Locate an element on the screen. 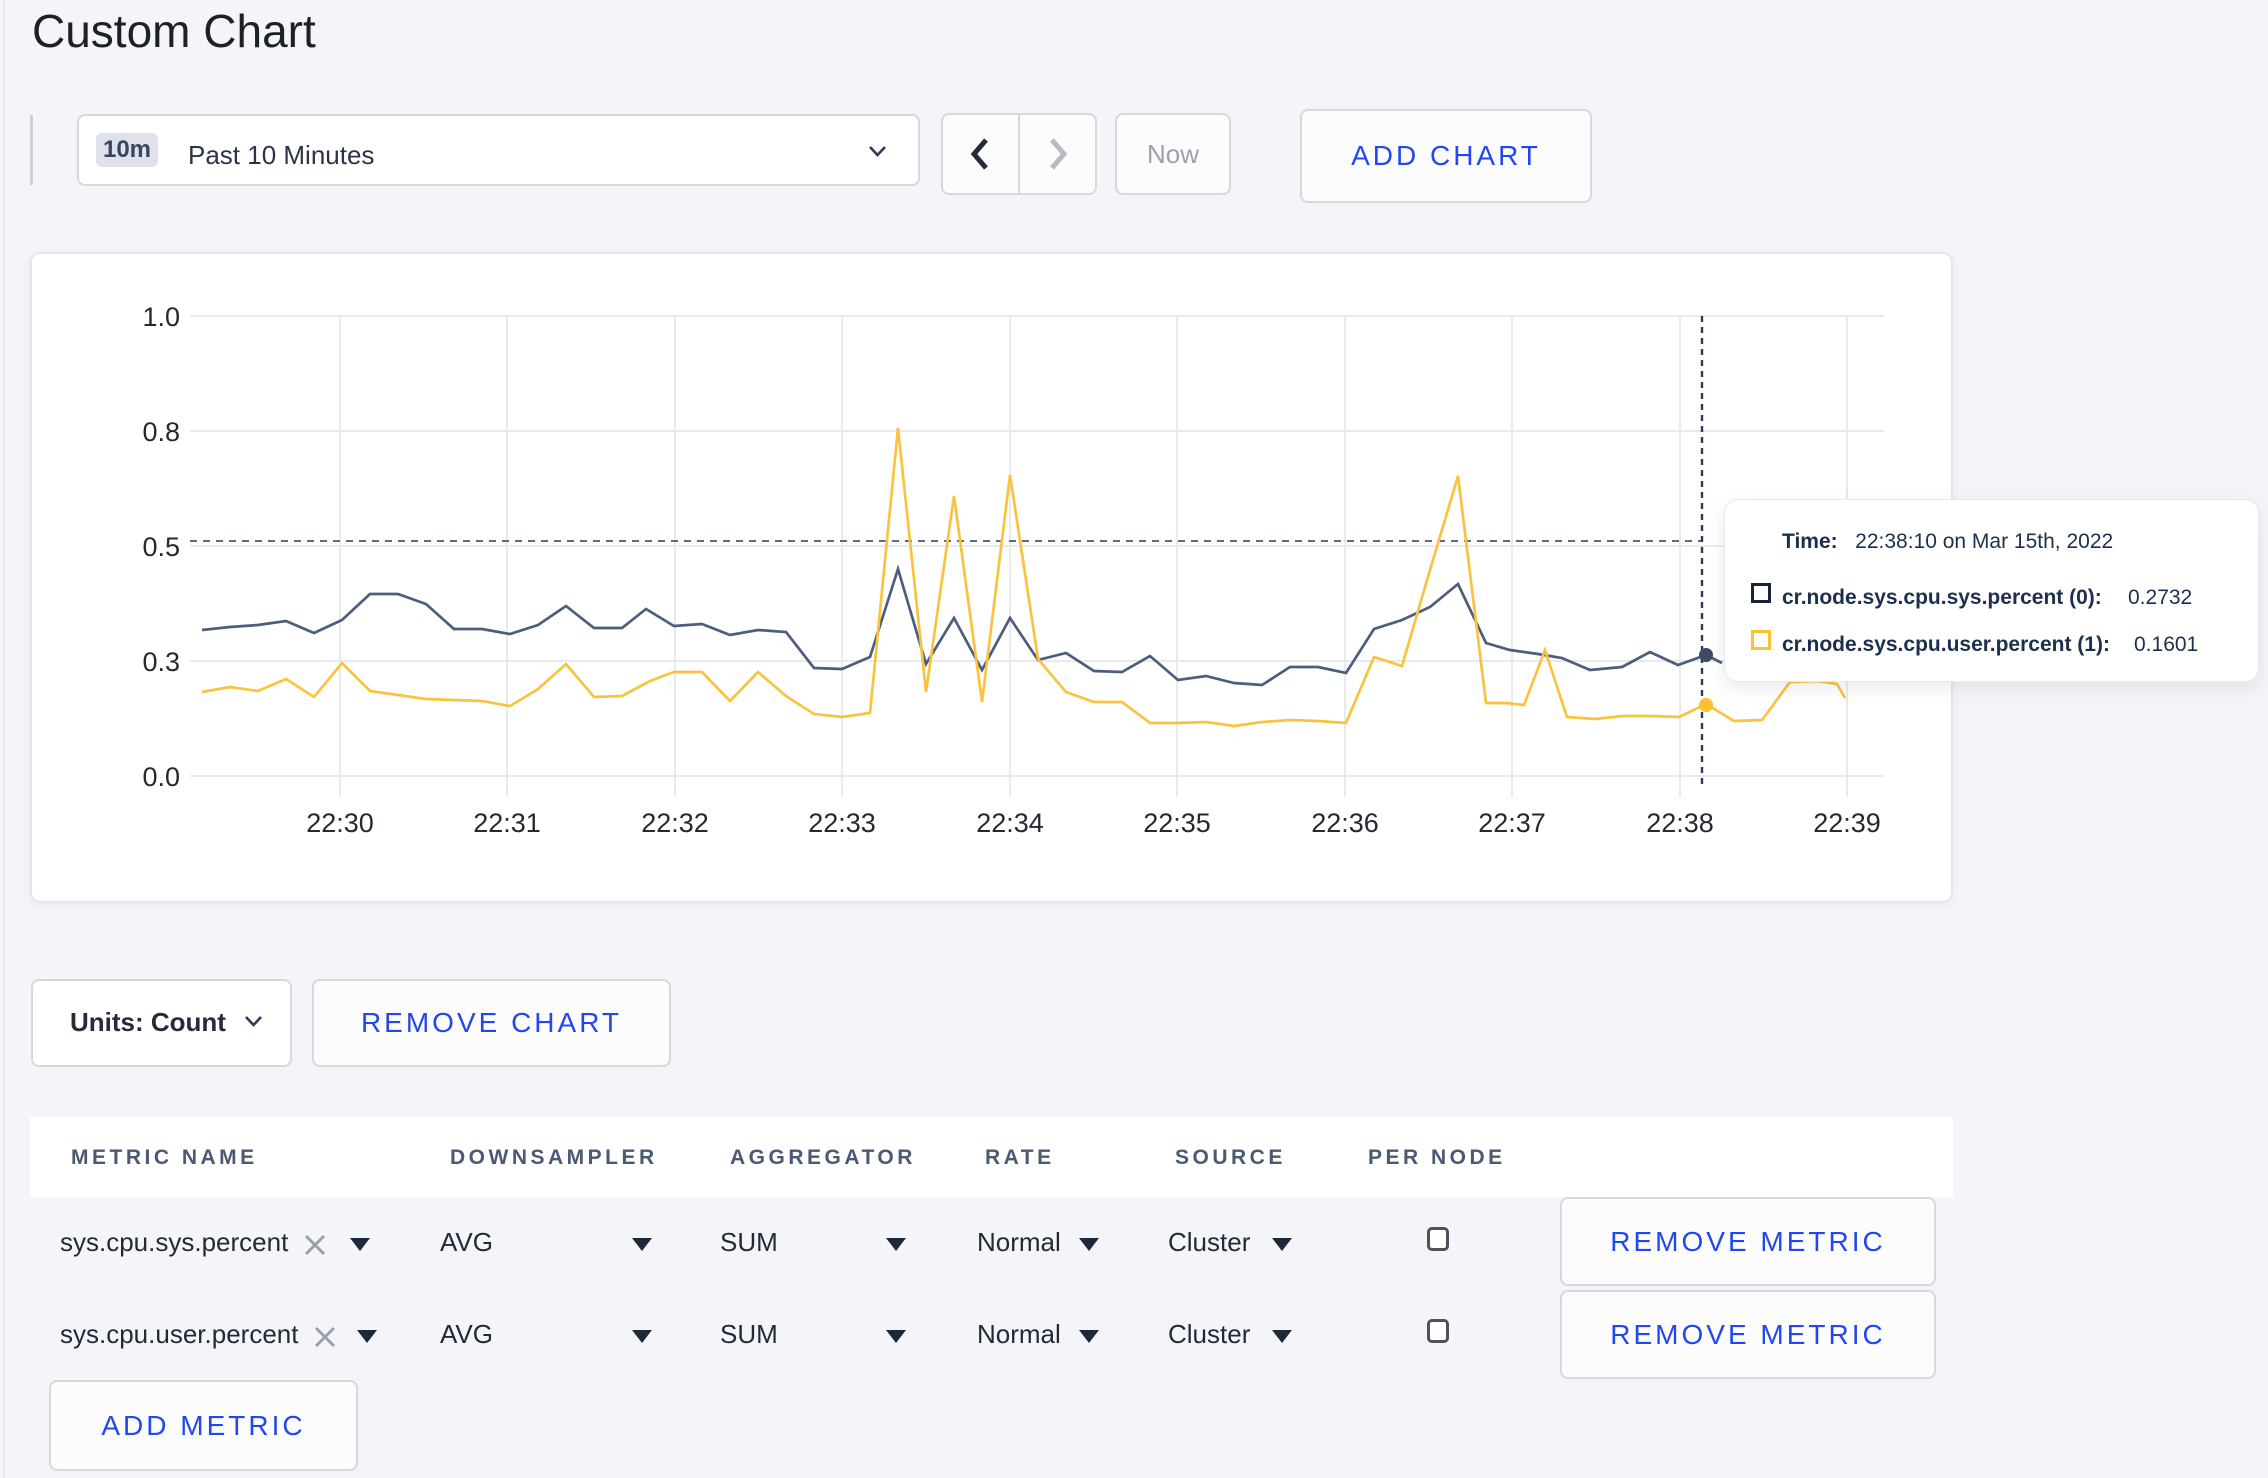 Image resolution: width=2268 pixels, height=1478 pixels. svg-text: 22:39 is located at coordinates (1847, 823).